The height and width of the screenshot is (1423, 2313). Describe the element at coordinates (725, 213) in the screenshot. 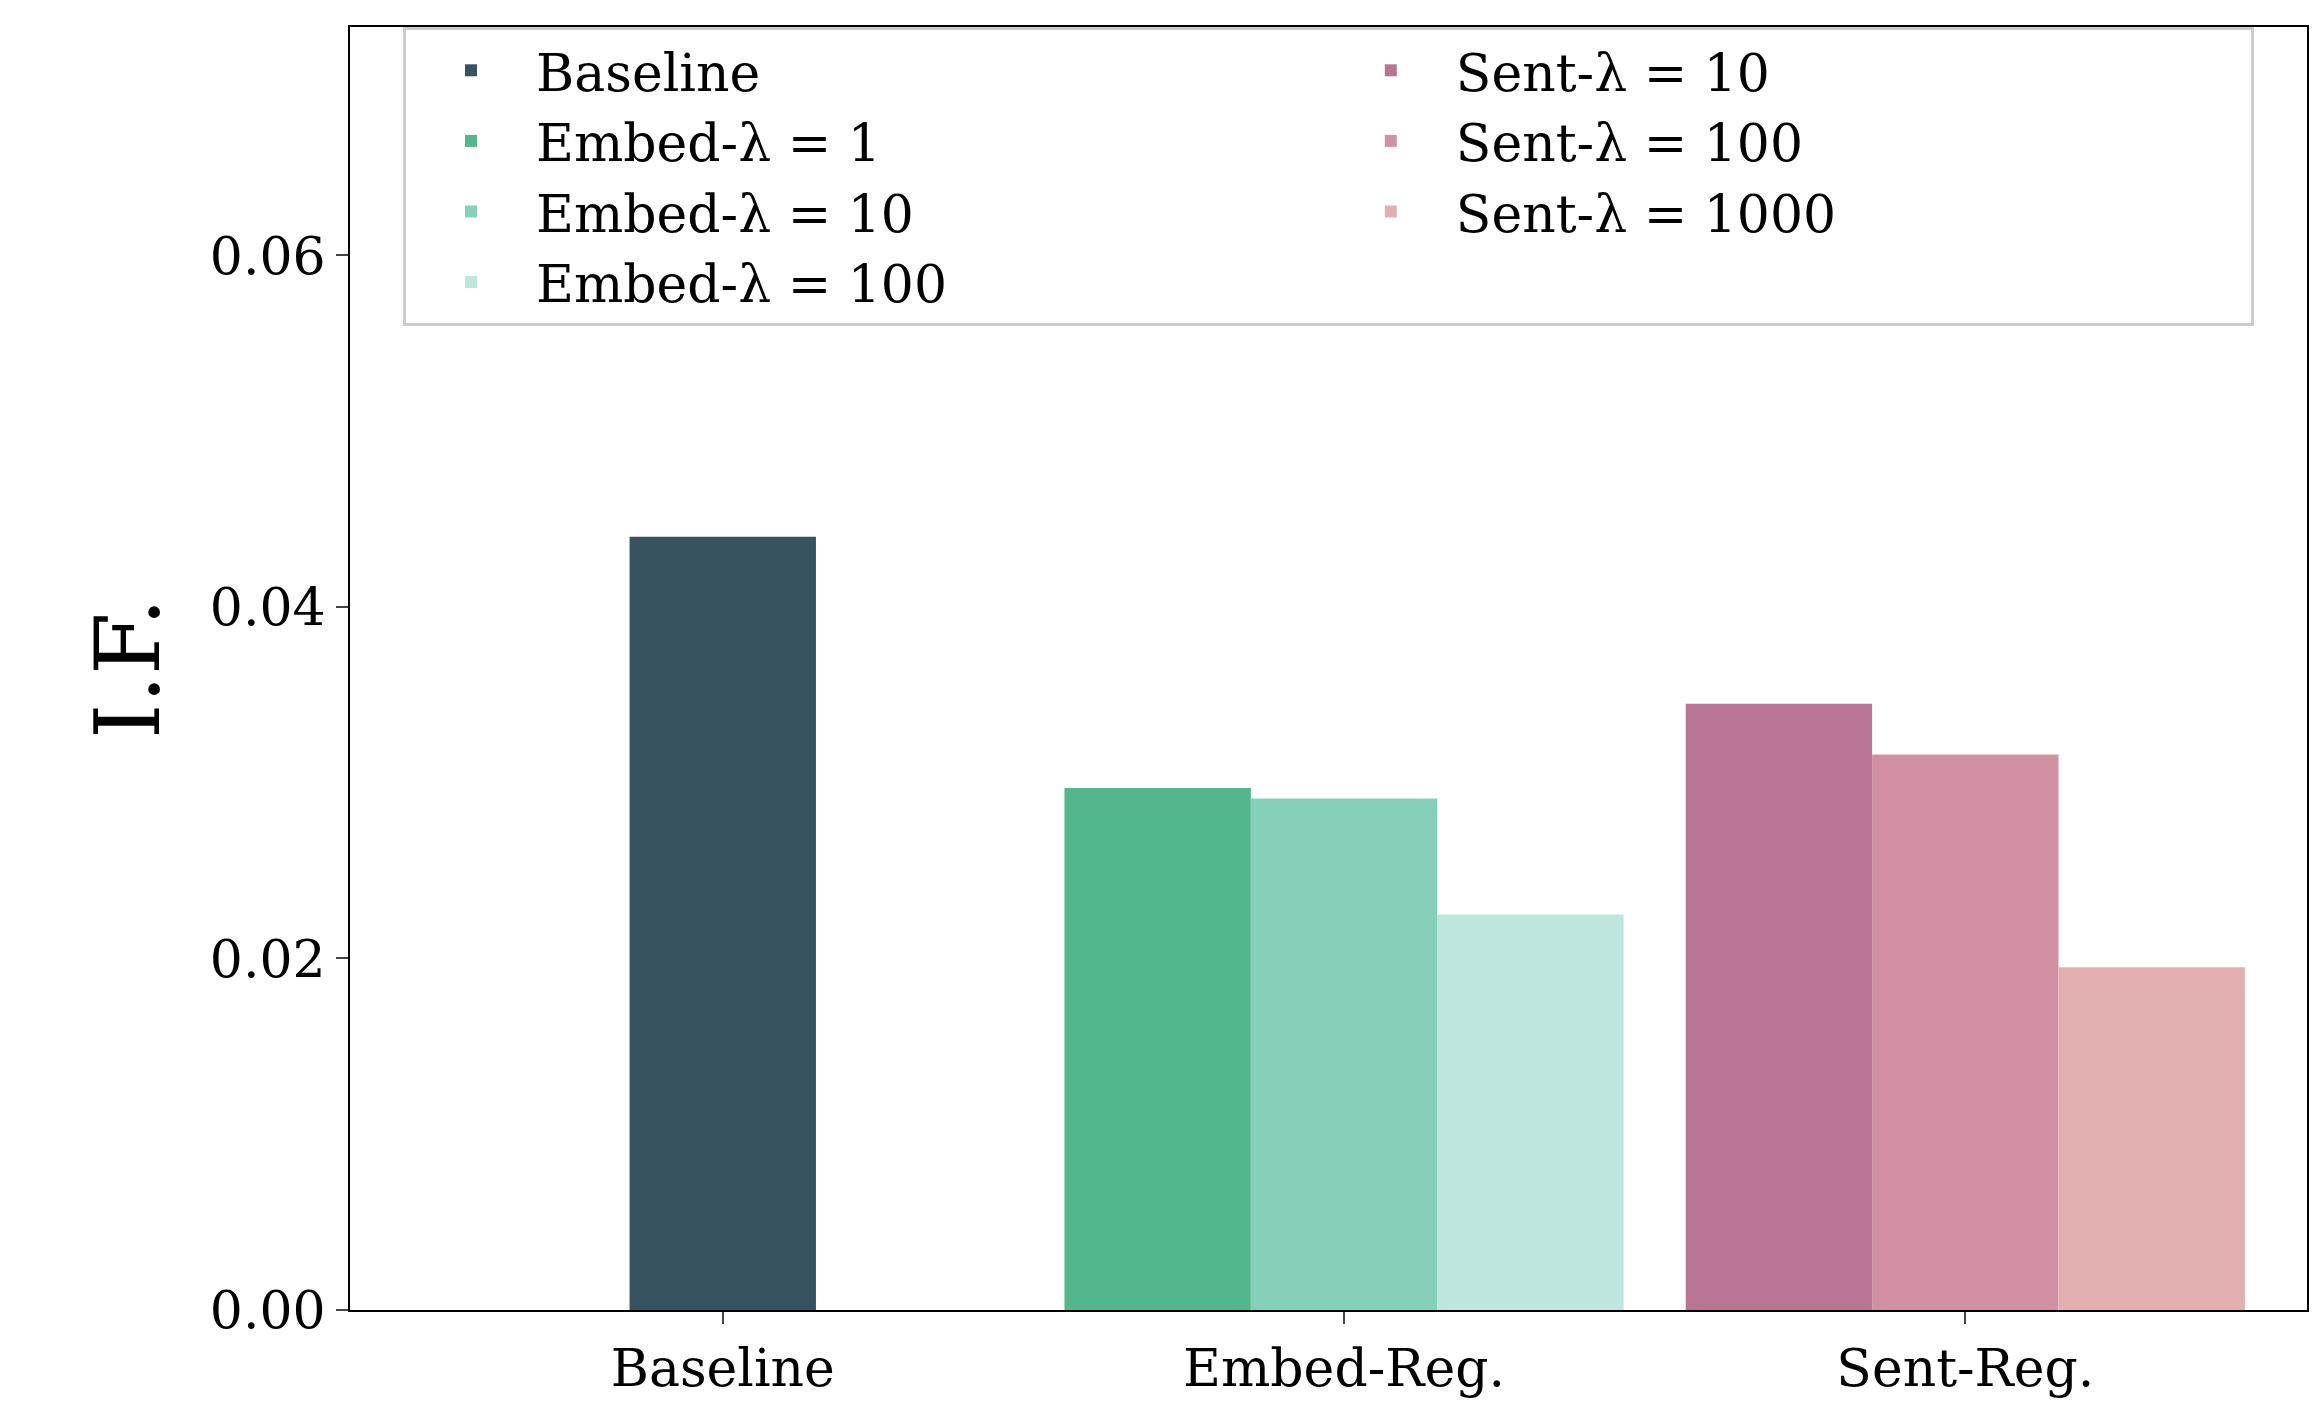

I see `legend-label: Embed-λ = 10` at that location.